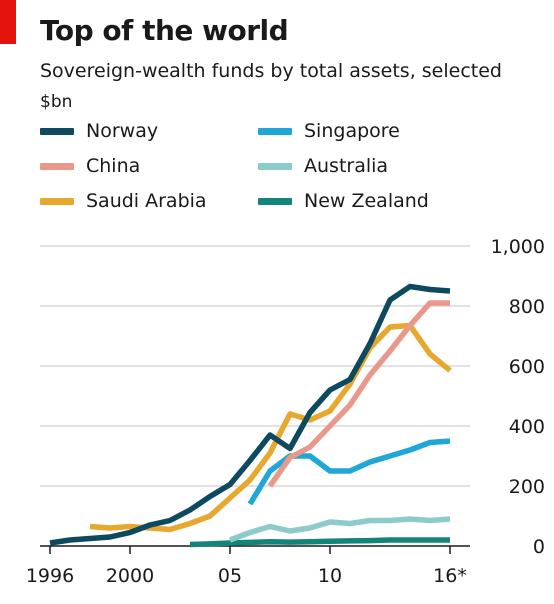  Describe the element at coordinates (527, 427) in the screenshot. I see `y-tick-label: 400` at that location.